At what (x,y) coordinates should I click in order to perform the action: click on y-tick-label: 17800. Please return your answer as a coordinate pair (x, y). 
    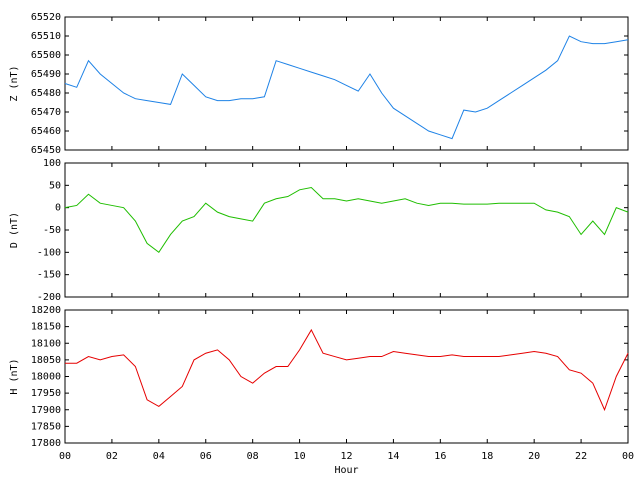
    Looking at the image, I should click on (46, 443).